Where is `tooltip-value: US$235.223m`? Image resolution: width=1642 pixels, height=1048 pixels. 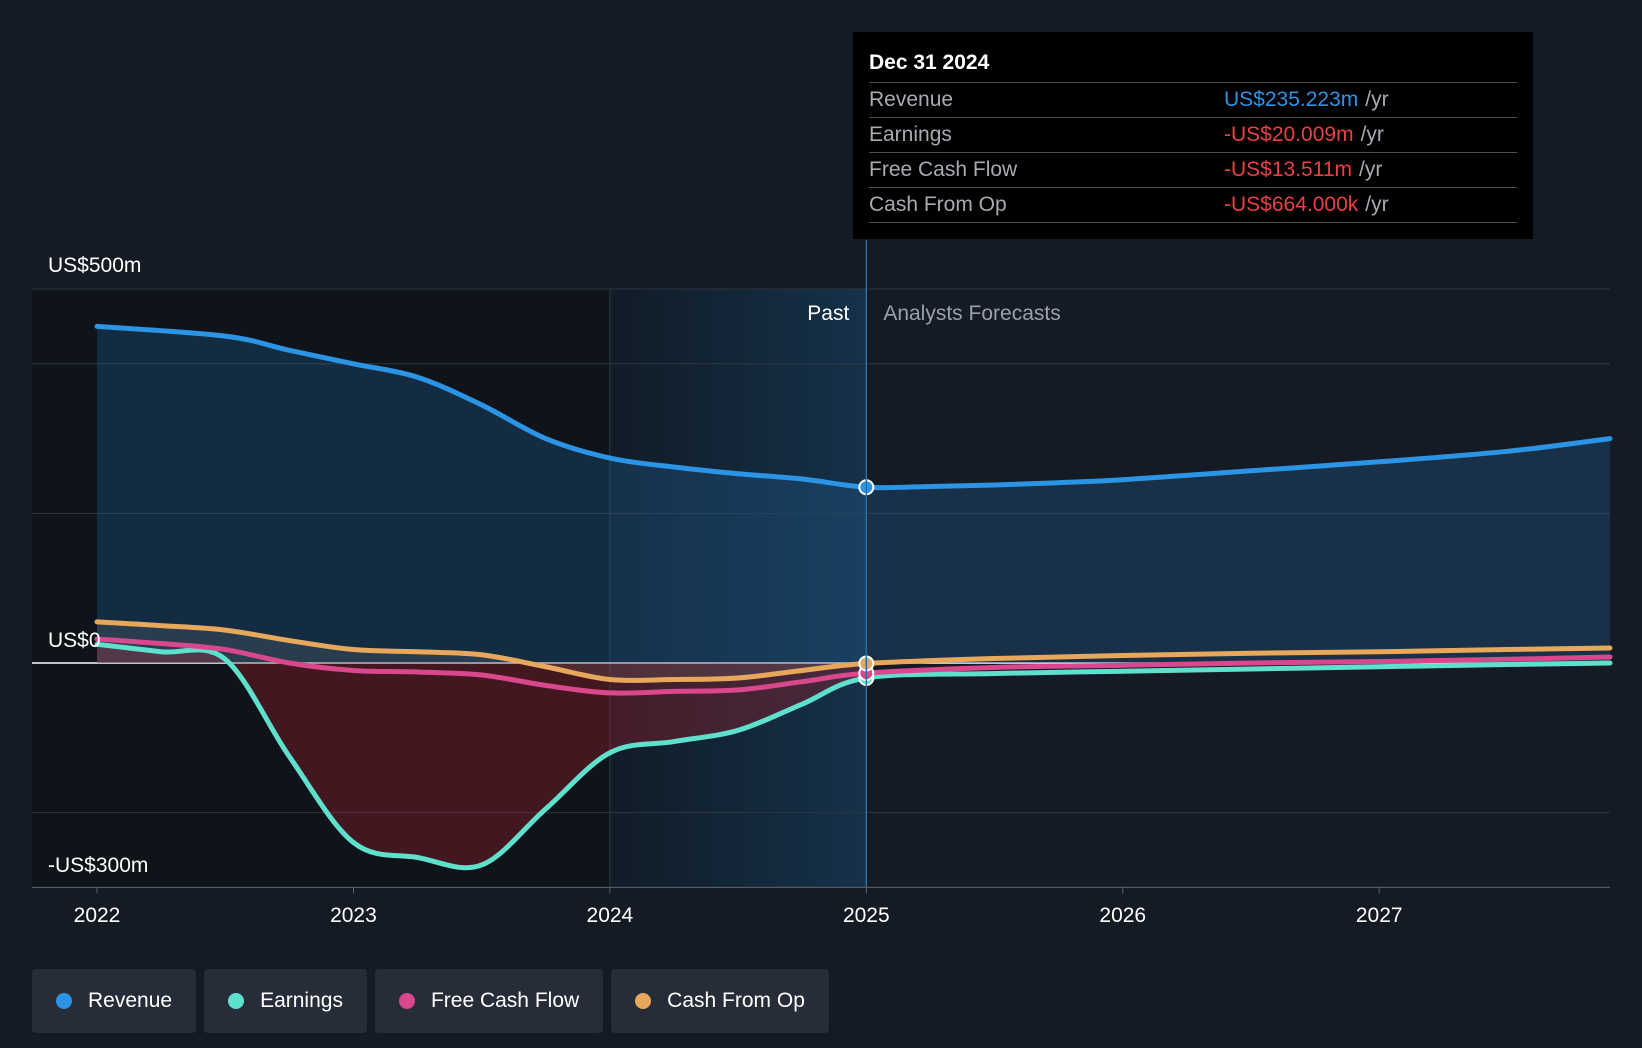
tooltip-value: US$235.223m is located at coordinates (1291, 99).